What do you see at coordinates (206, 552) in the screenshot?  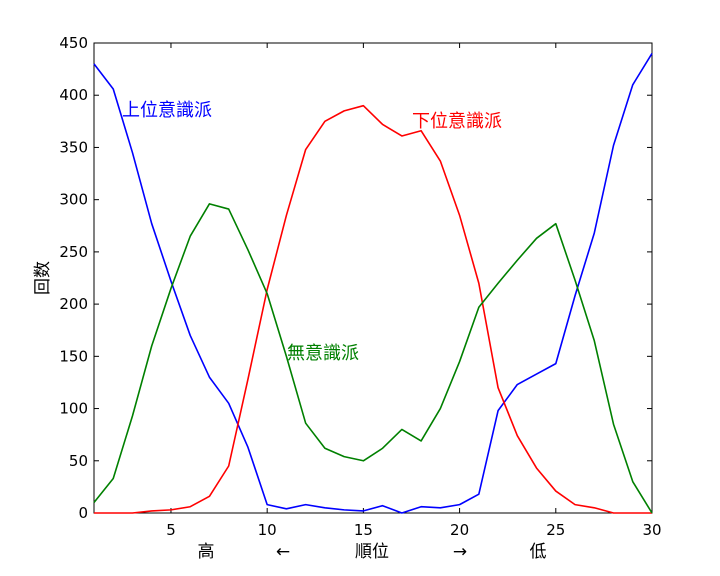 I see `x-axis-label-high: 高` at bounding box center [206, 552].